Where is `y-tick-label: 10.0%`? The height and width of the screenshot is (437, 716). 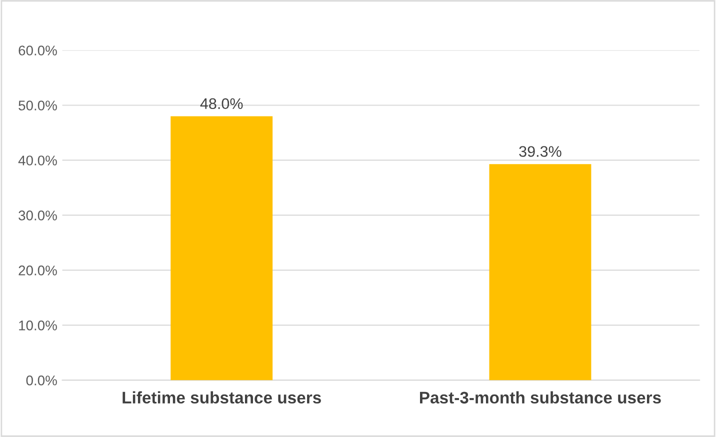
y-tick-label: 10.0% is located at coordinates (38, 325).